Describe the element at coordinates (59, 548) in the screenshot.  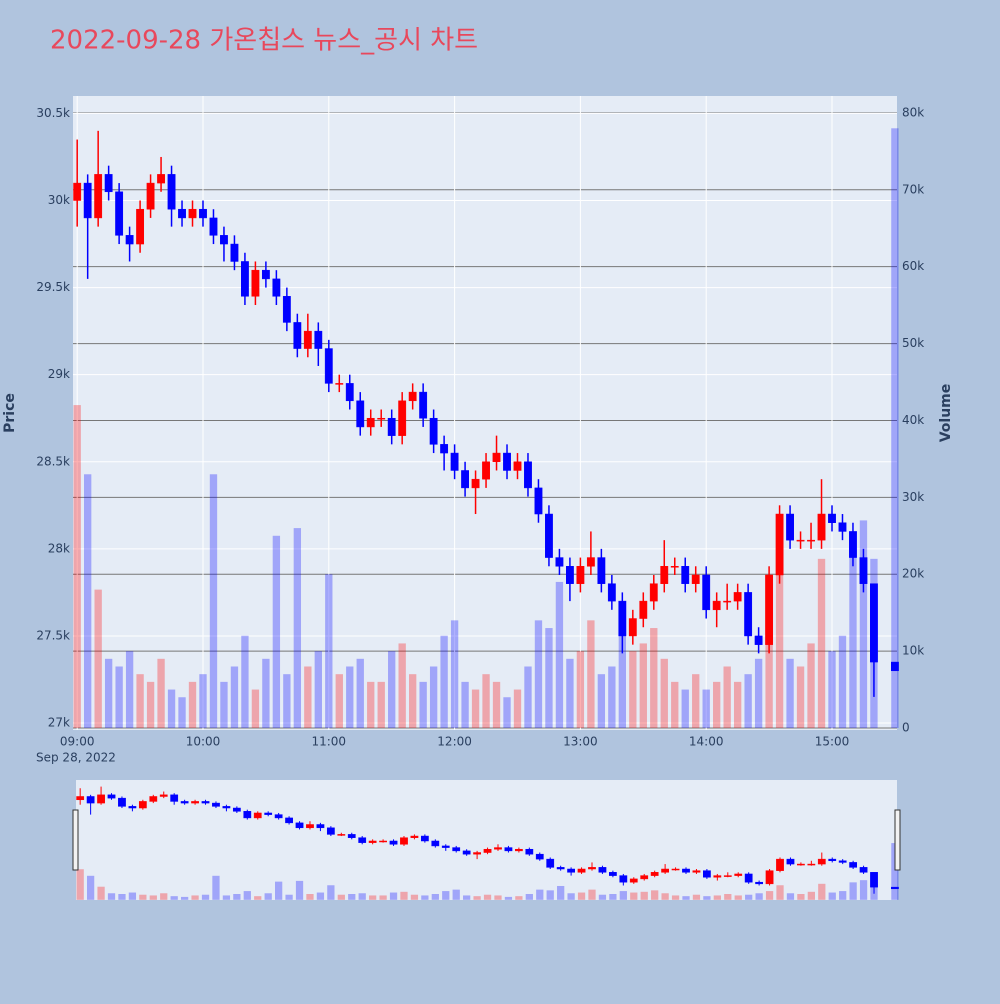
I see `y-tick-label: 28k` at that location.